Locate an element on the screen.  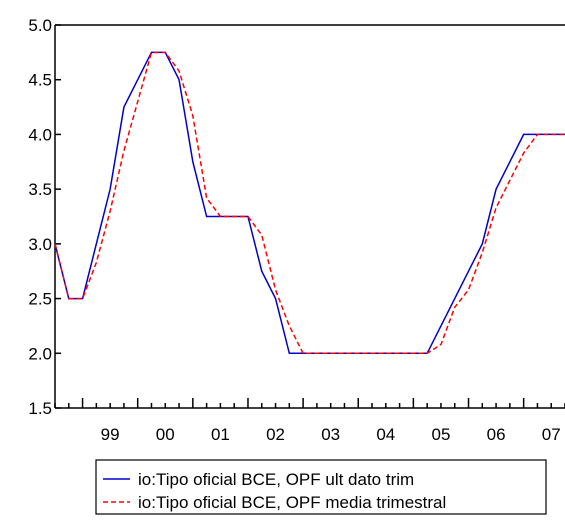
y-ticks: 1.5 2.0 2.5 3.0 3.5 4.0 4.5 5.0 is located at coordinates (44, 217).